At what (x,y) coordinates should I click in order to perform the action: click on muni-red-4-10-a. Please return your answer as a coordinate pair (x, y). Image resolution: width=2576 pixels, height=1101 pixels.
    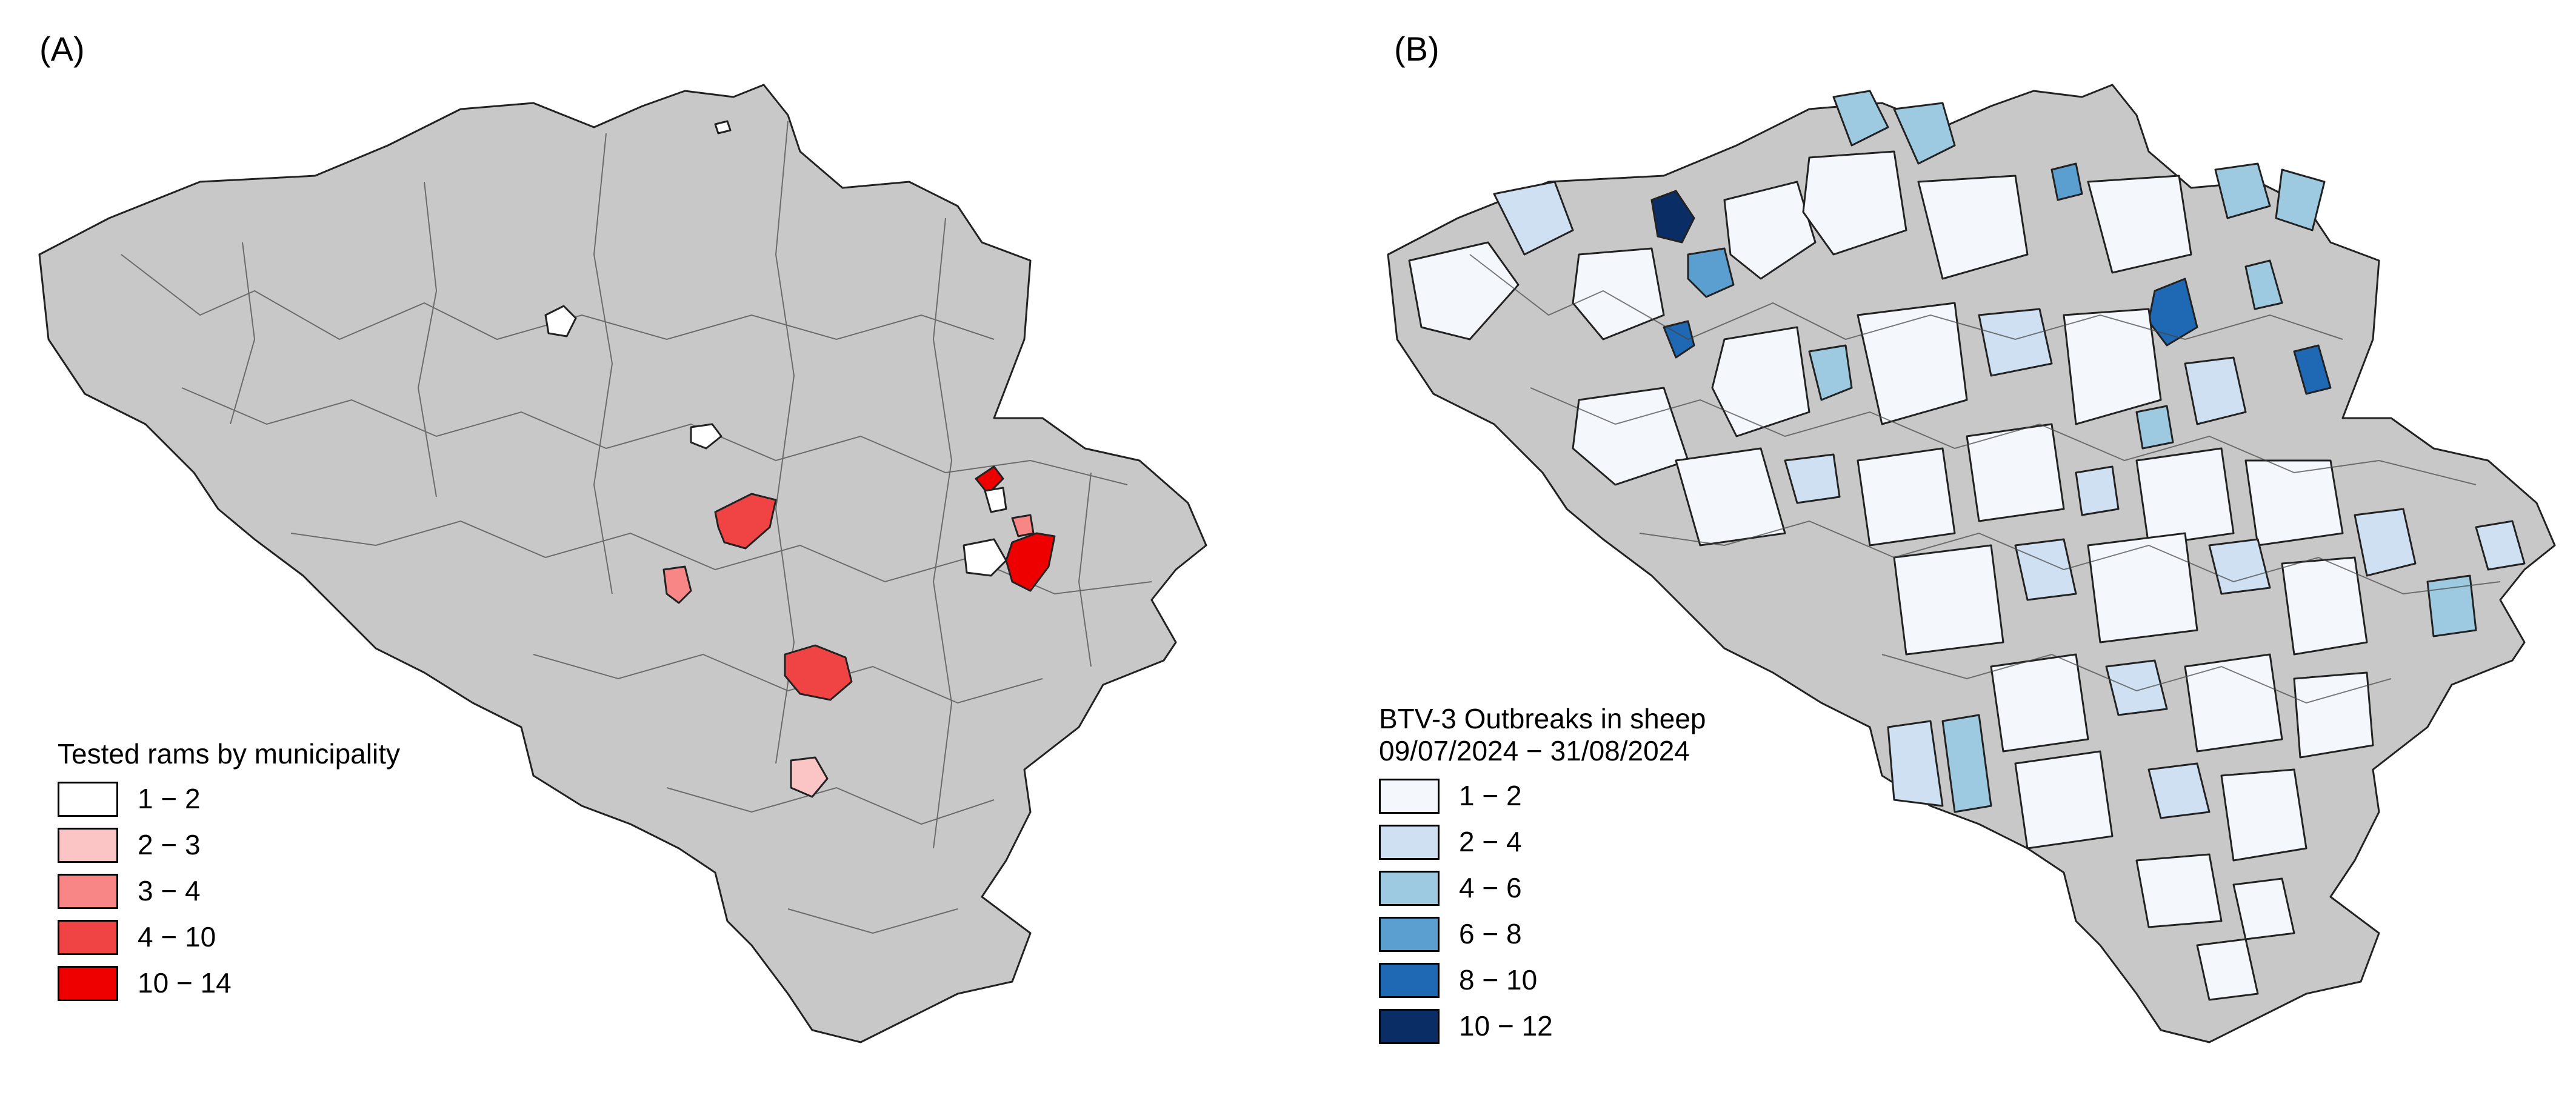
    Looking at the image, I should click on (745, 522).